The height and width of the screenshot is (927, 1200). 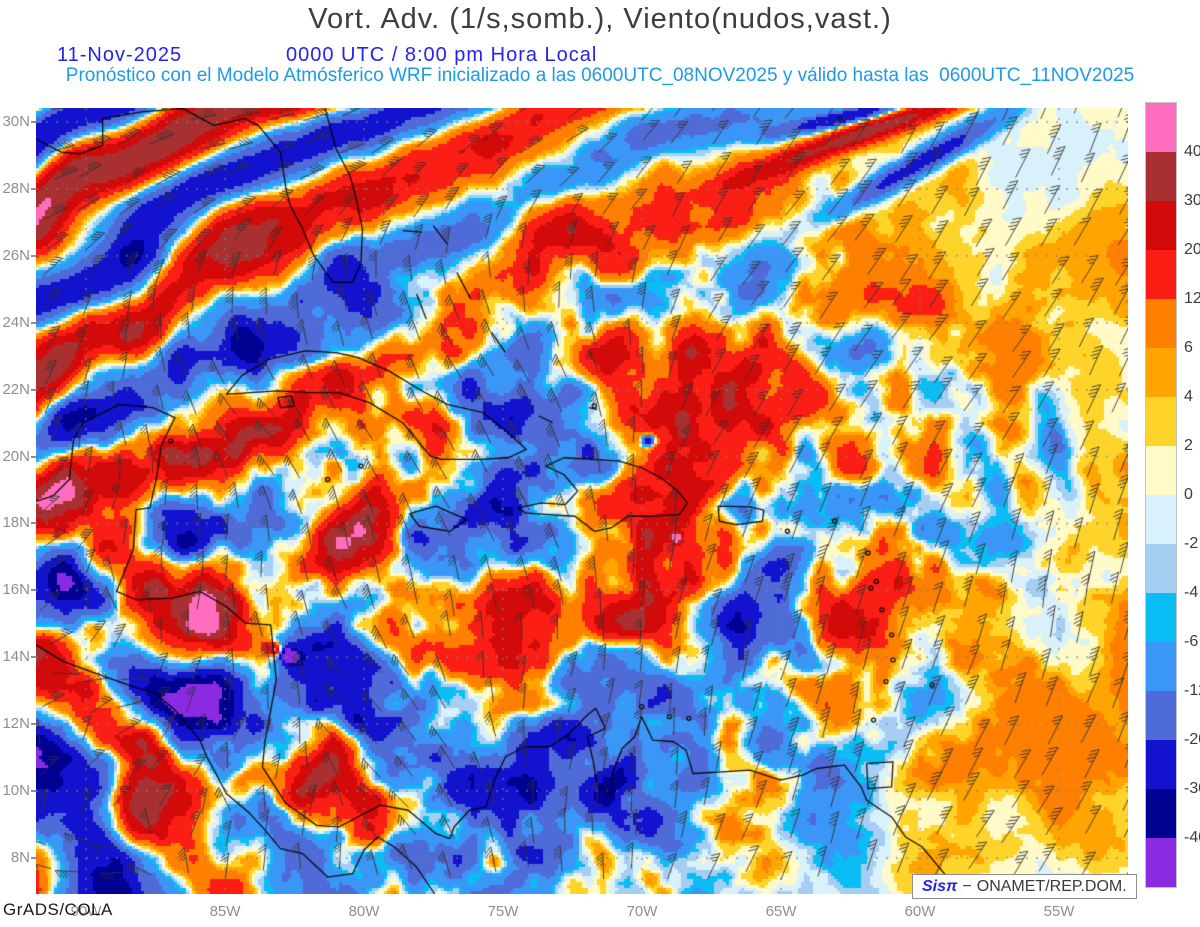 What do you see at coordinates (1188, 494) in the screenshot?
I see `colorbar-tick-label: 0` at bounding box center [1188, 494].